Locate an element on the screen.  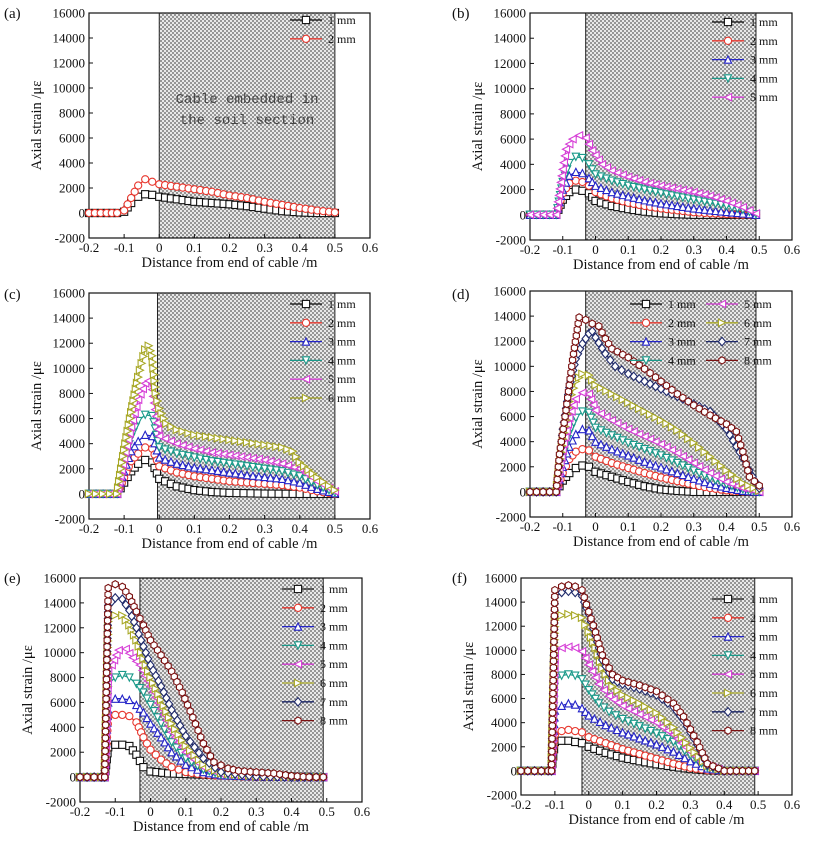
legend-label: 7 mm is located at coordinates (758, 342).